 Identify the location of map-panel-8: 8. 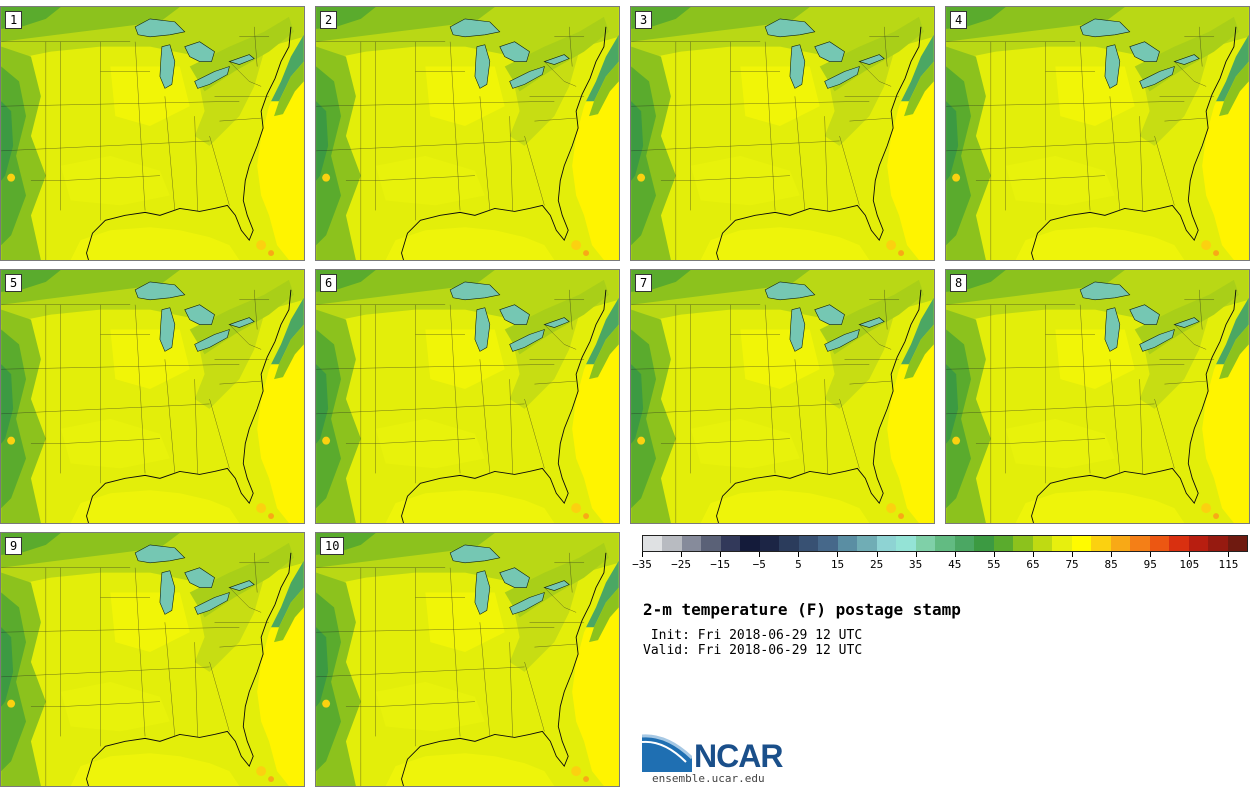
(1097, 396).